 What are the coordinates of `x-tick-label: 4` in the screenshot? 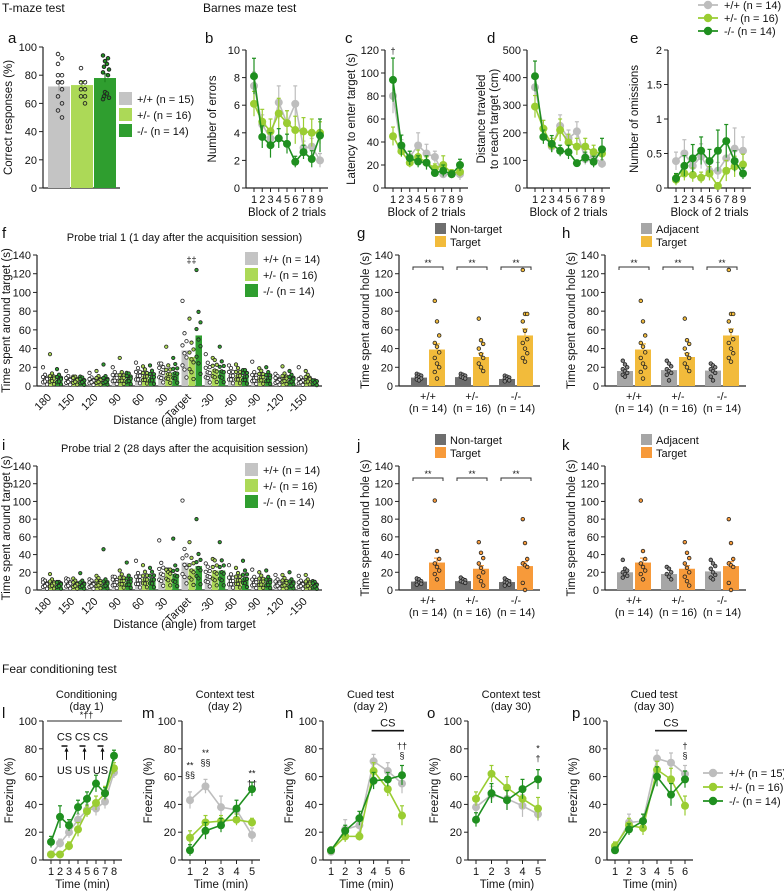 It's located at (374, 872).